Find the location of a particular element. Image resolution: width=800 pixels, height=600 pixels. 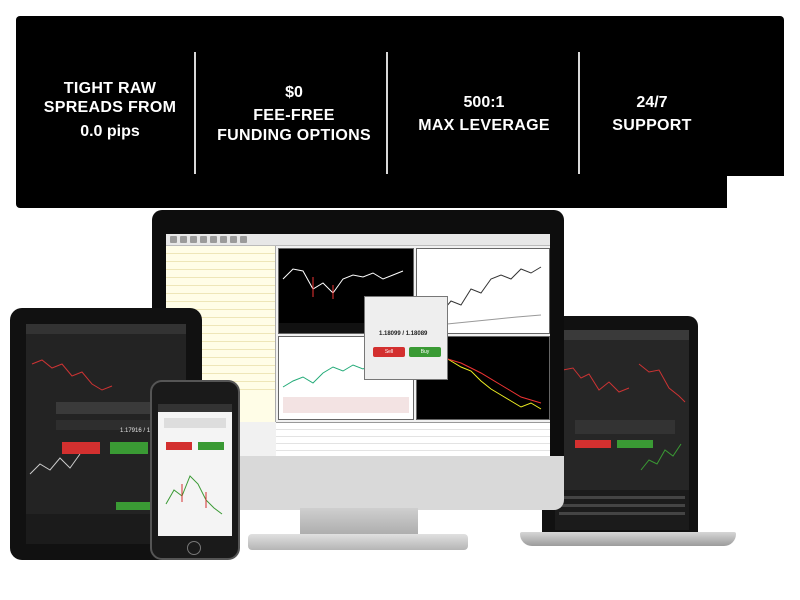

feature-spreads: TIGHT RAW SPREADS FROM 0.0 pips is located at coordinates (110, 112).